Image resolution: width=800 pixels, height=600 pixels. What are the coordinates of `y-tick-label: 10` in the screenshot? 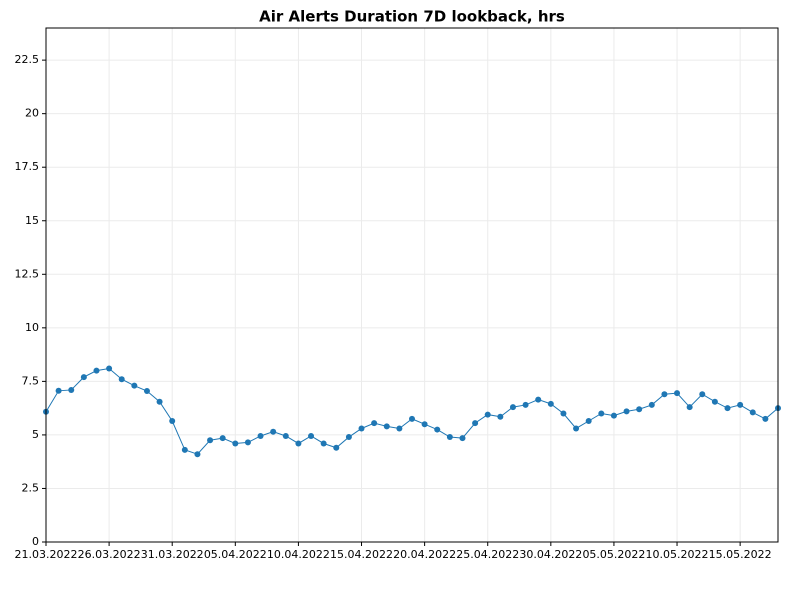 It's located at (32, 327).